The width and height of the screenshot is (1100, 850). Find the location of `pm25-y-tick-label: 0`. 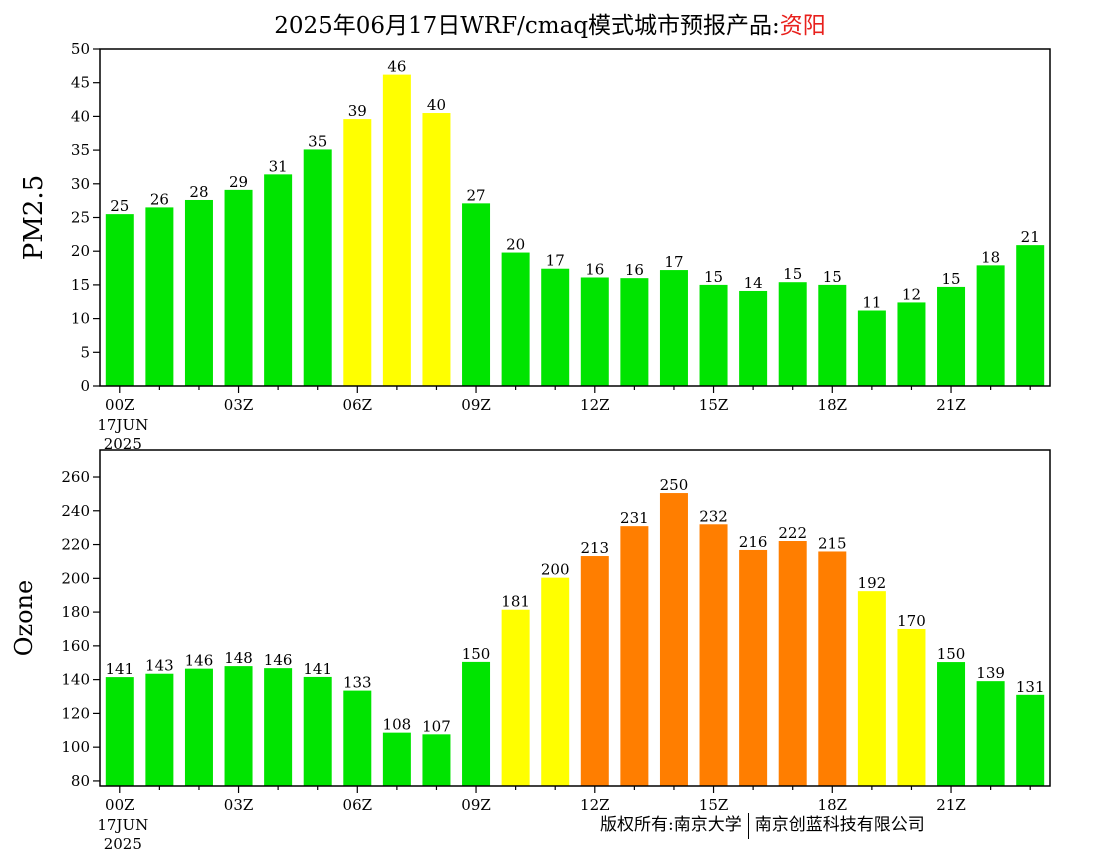

pm25-y-tick-label: 0 is located at coordinates (85, 386).